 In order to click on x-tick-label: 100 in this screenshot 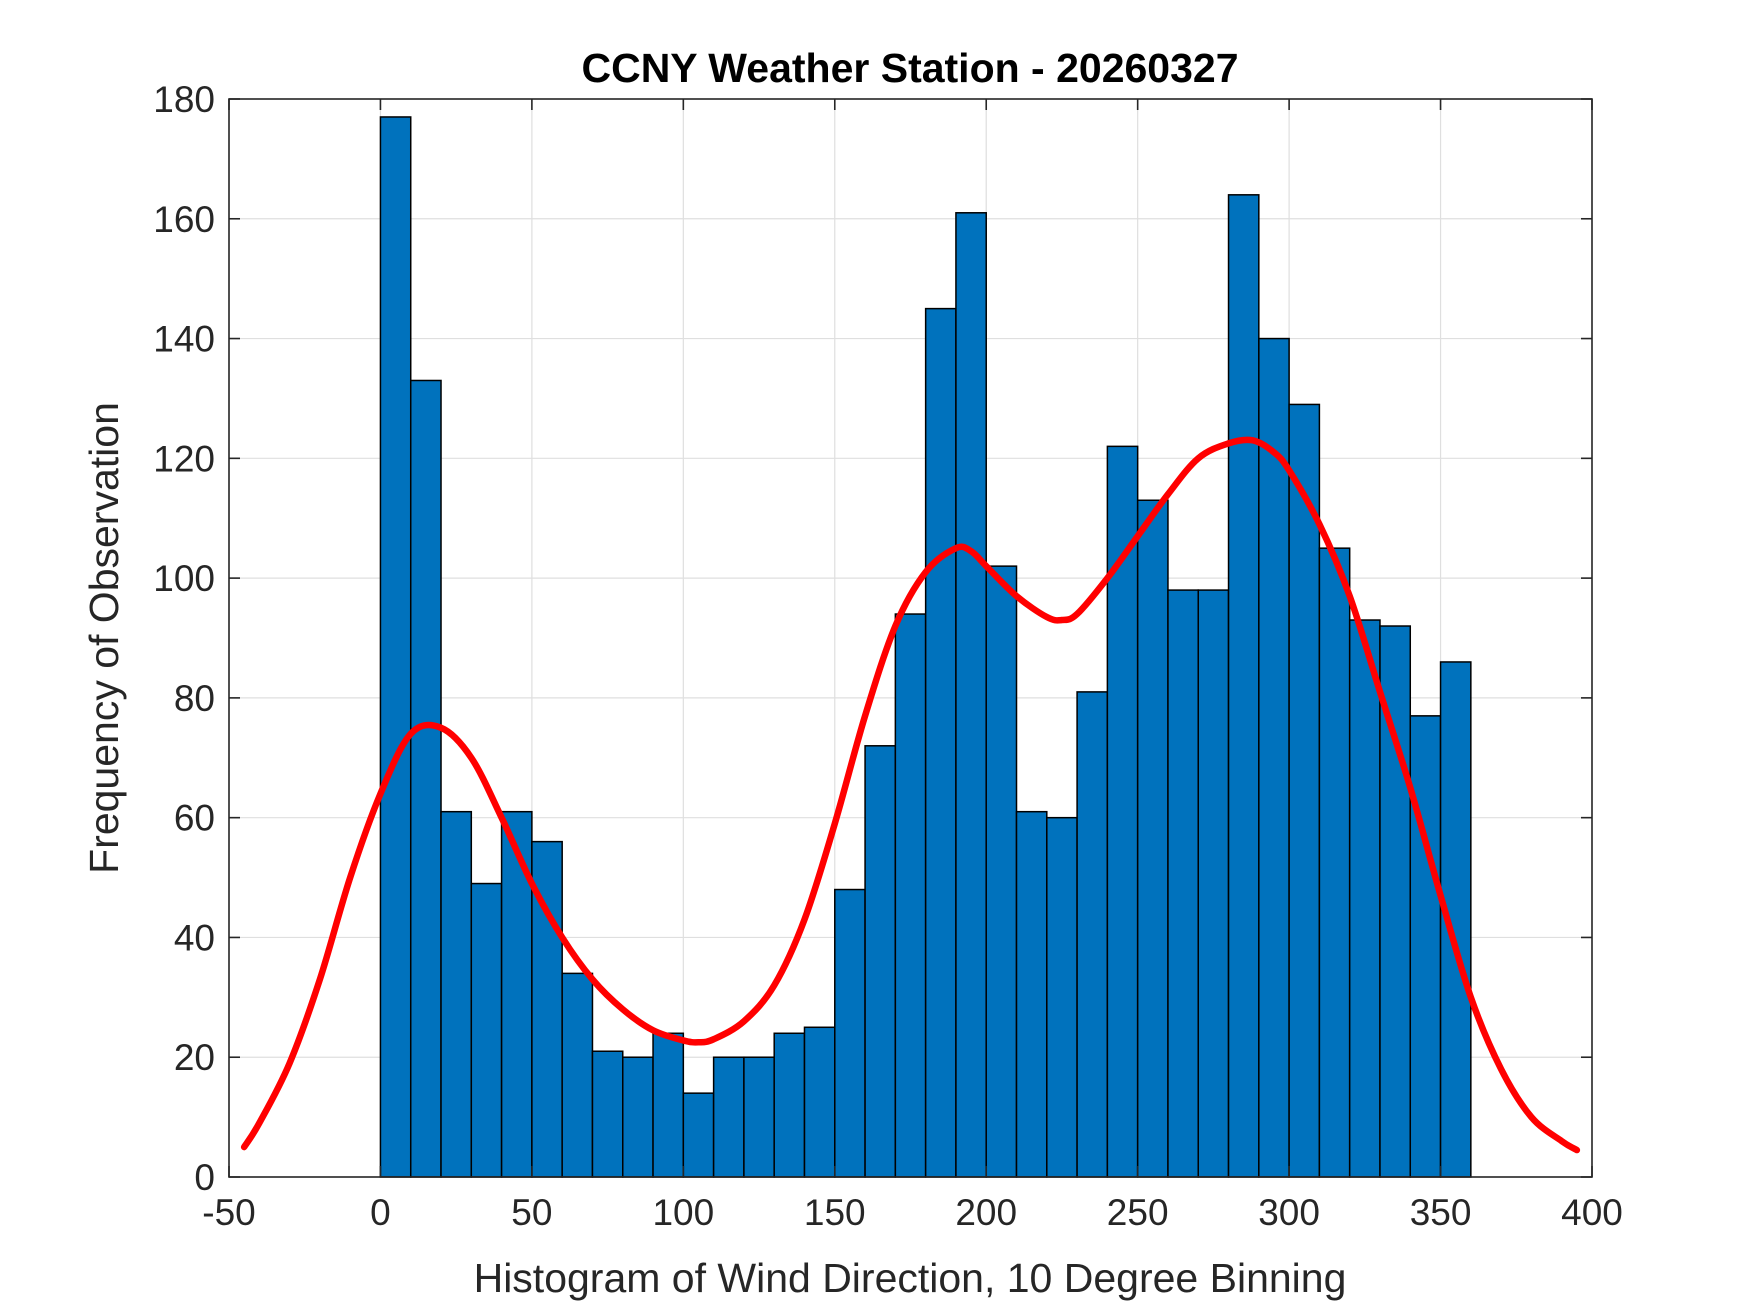, I will do `click(683, 1212)`.